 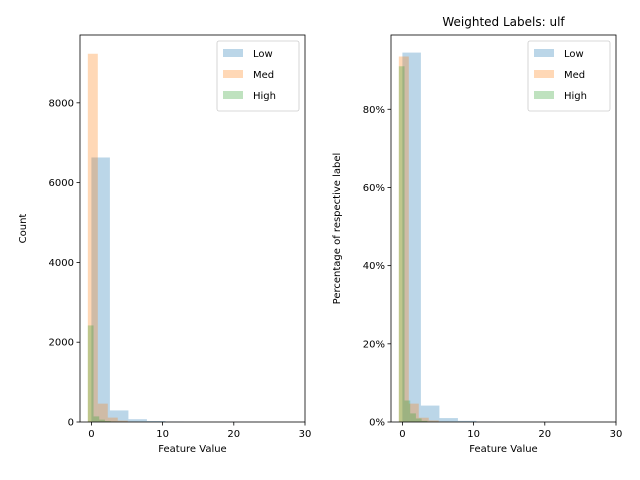 What do you see at coordinates (71, 423) in the screenshot?
I see `y-tick-label: 0` at bounding box center [71, 423].